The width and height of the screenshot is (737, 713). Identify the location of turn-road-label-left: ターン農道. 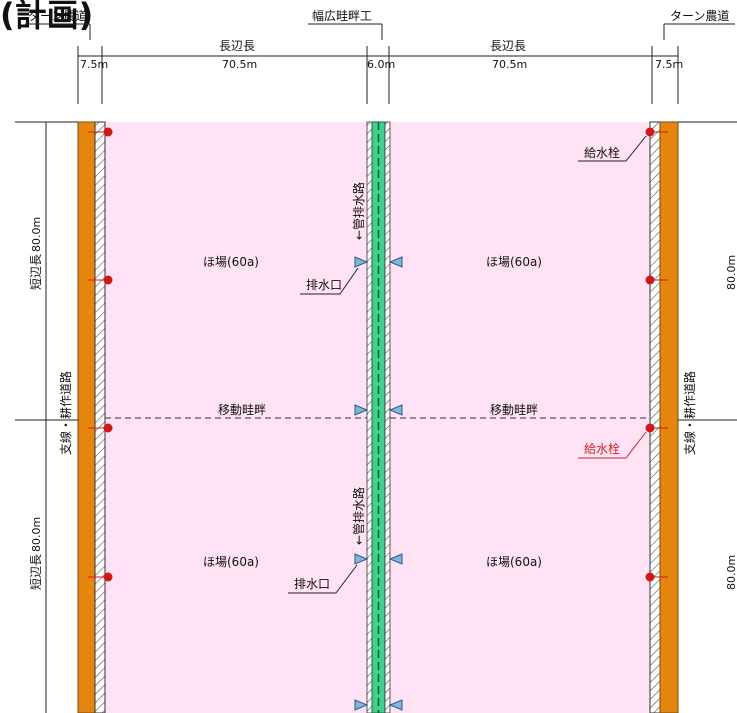
(57, 16).